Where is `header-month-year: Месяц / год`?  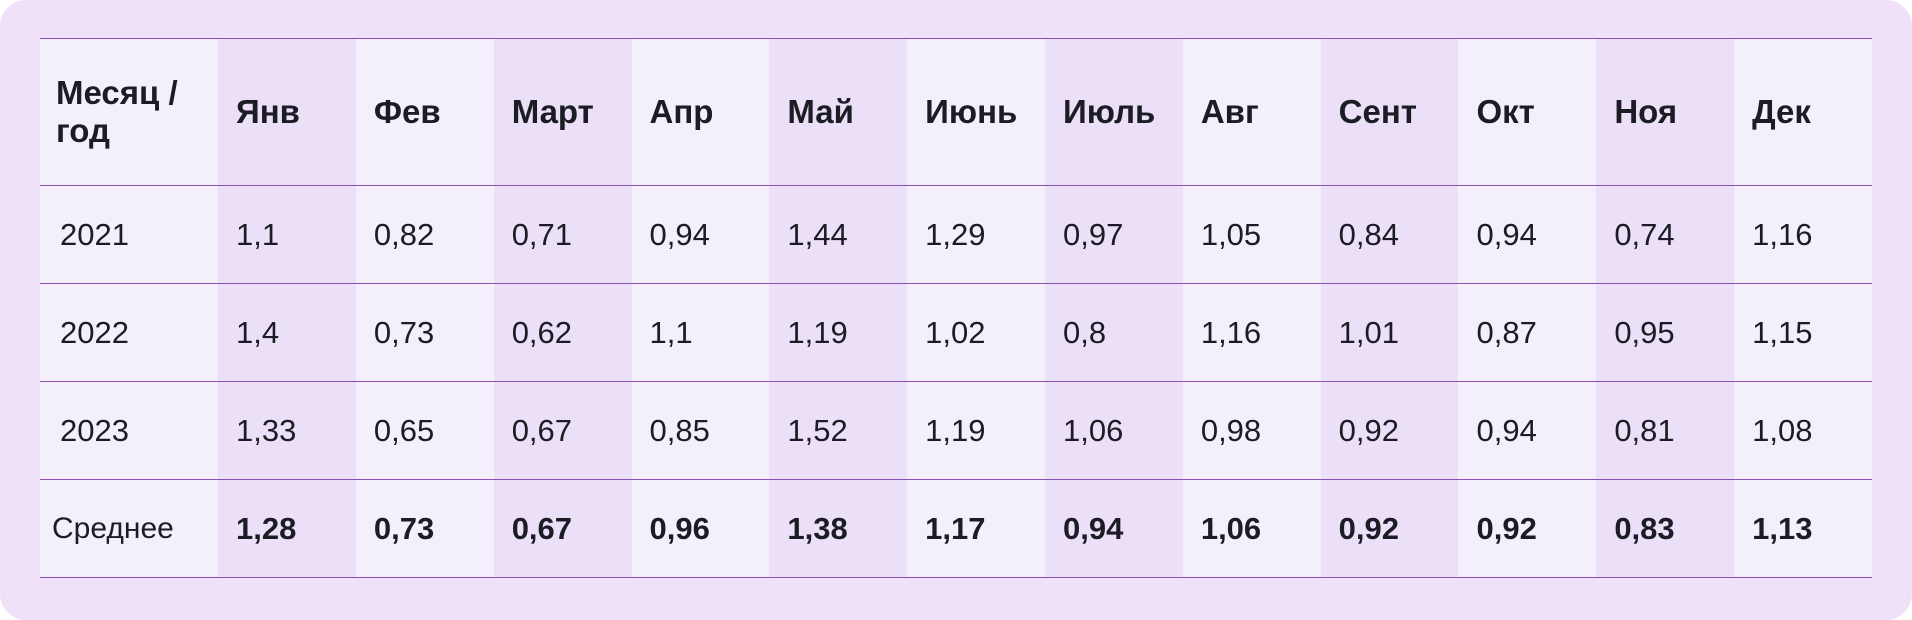 header-month-year: Месяц / год is located at coordinates (117, 111).